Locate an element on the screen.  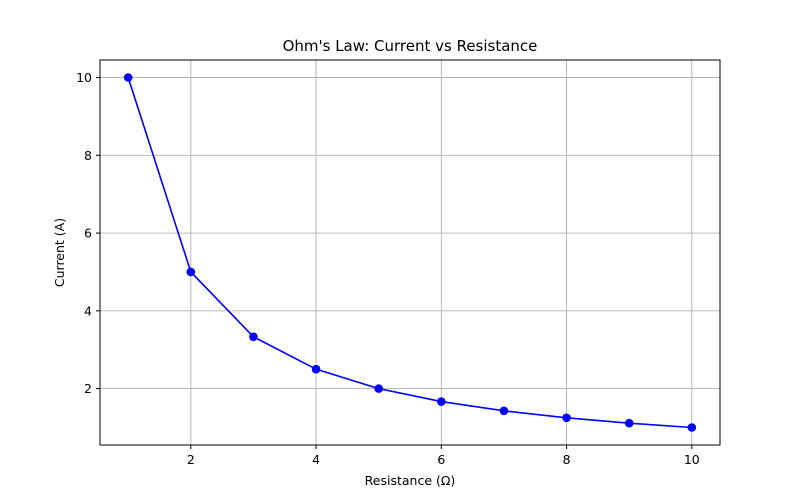
chart-title: Ohm's Law: Current vs Resistance is located at coordinates (410, 46).